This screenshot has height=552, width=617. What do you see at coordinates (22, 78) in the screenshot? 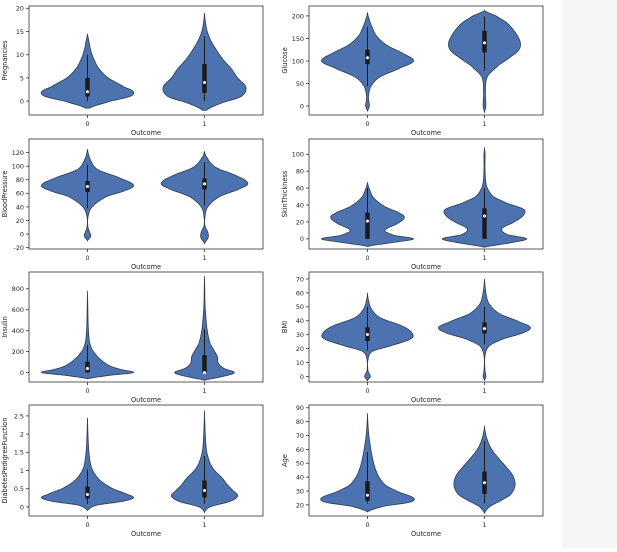
I see `y-tick-label: 5` at bounding box center [22, 78].